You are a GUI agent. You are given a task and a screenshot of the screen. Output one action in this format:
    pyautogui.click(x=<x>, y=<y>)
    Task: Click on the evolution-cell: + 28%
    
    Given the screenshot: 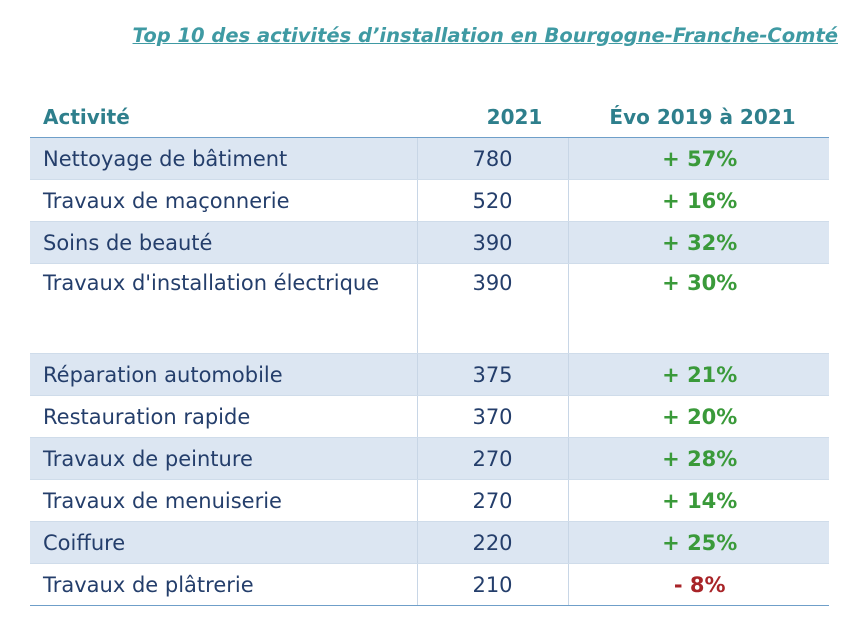 What is the action you would take?
    pyautogui.click(x=698, y=458)
    